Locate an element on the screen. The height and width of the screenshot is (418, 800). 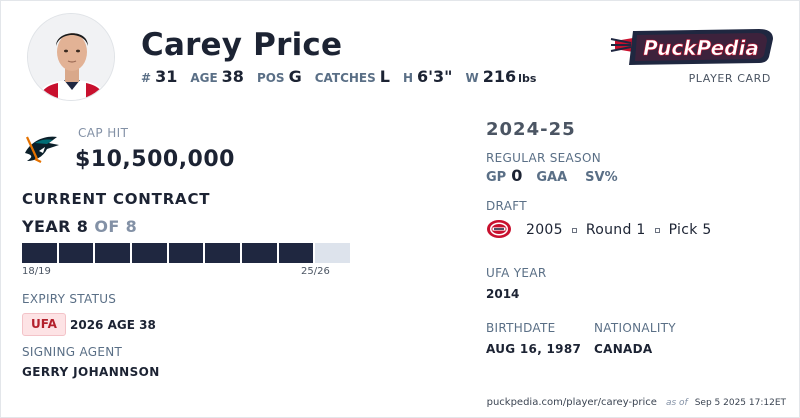
player-photo-icon is located at coordinates (71, 57).